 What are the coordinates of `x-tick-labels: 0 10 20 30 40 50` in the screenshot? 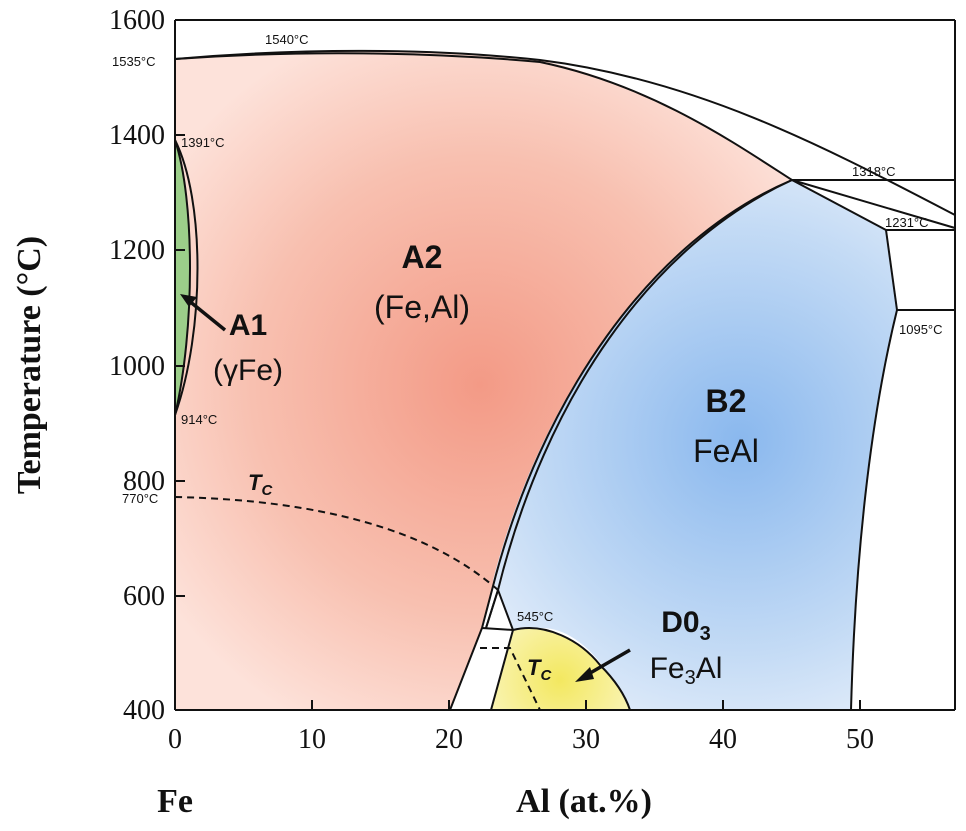 It's located at (521, 739).